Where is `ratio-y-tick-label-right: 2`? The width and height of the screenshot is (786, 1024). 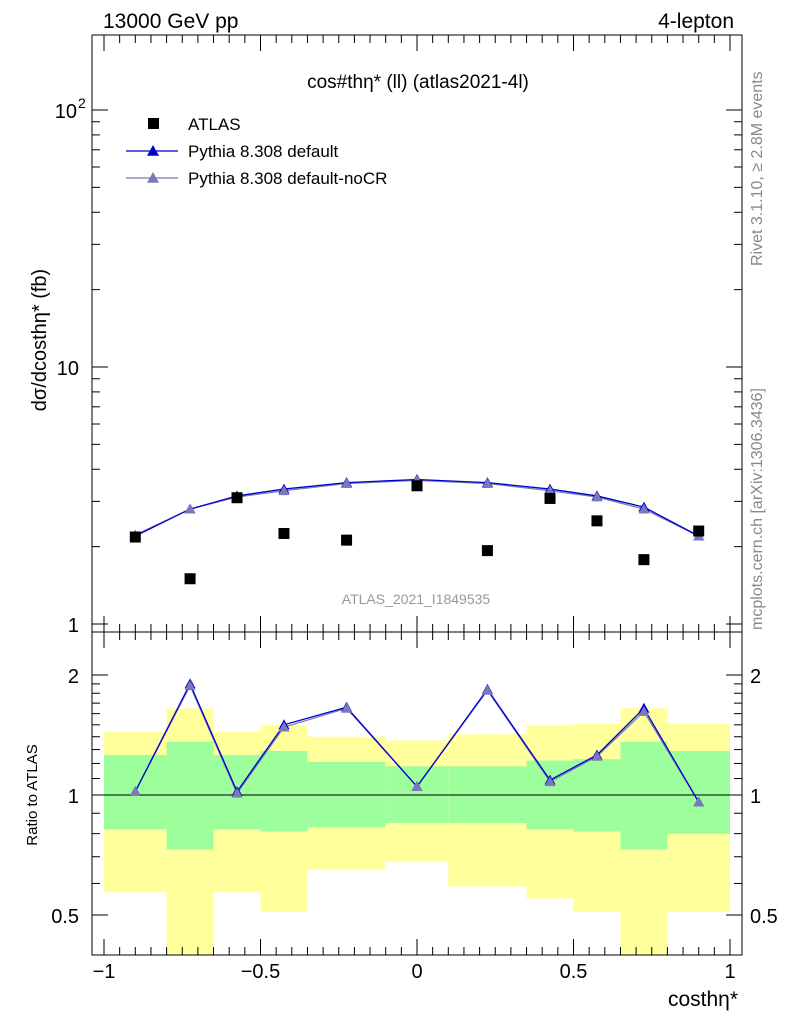 ratio-y-tick-label-right: 2 is located at coordinates (755, 677).